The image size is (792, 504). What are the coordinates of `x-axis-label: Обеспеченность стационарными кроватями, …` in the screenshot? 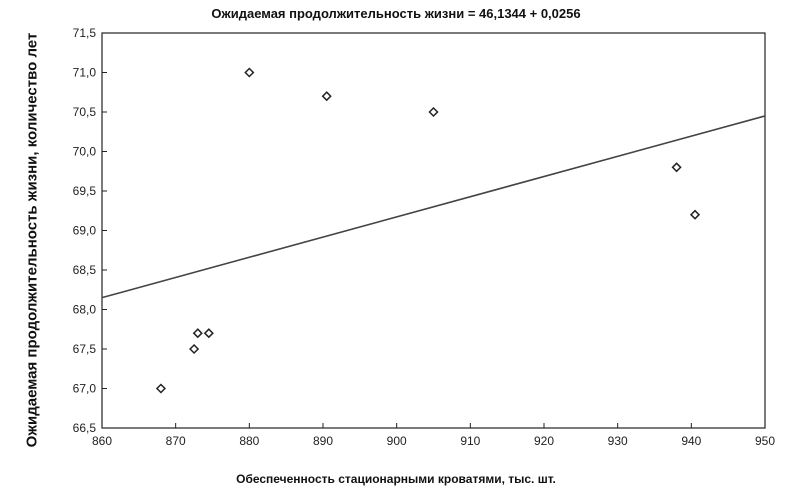 It's located at (396, 479).